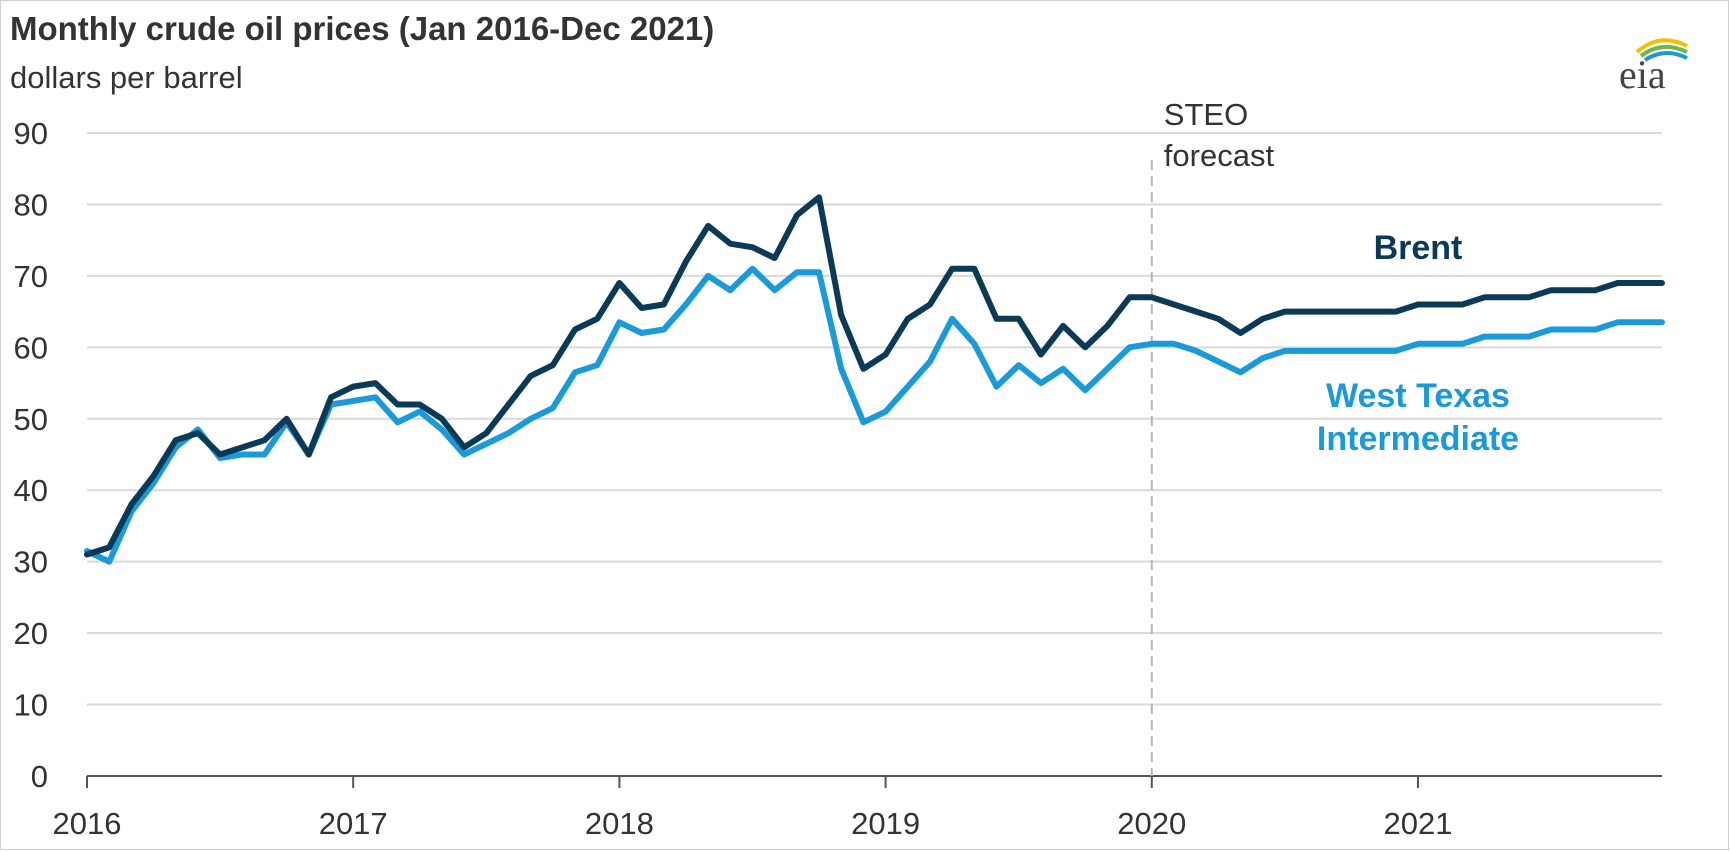 Image resolution: width=1731 pixels, height=852 pixels. What do you see at coordinates (31, 347) in the screenshot?
I see `y-tick-label: 60` at bounding box center [31, 347].